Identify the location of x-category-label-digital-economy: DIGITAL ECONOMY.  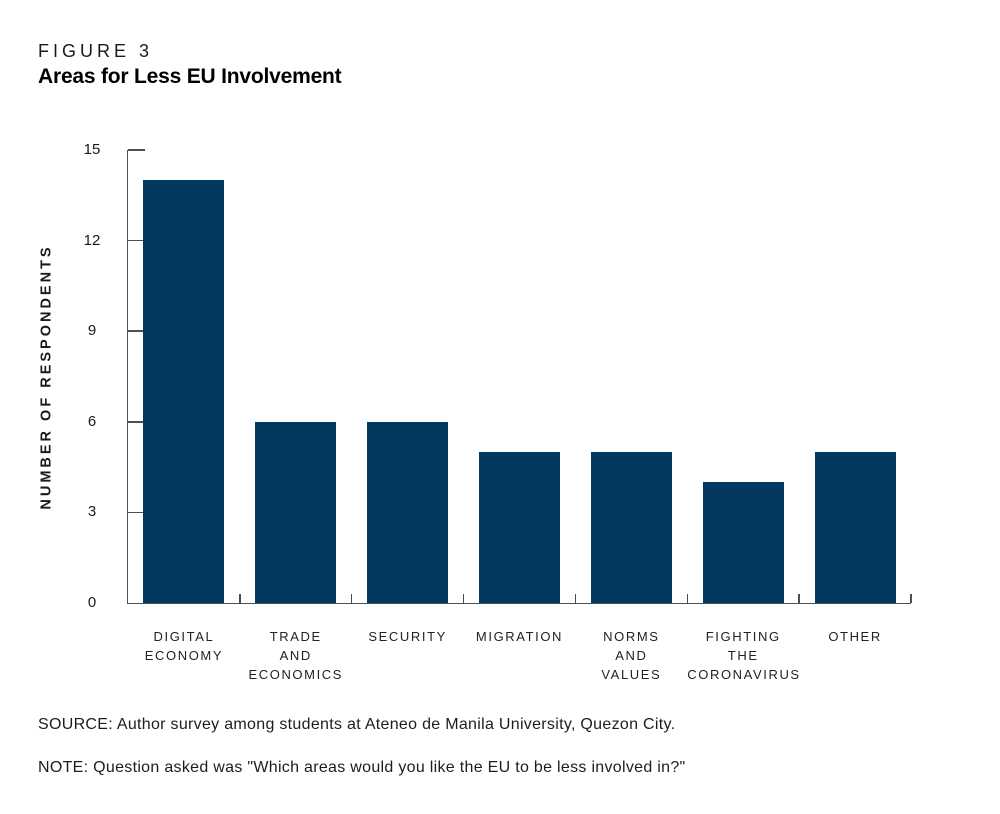
(184, 646).